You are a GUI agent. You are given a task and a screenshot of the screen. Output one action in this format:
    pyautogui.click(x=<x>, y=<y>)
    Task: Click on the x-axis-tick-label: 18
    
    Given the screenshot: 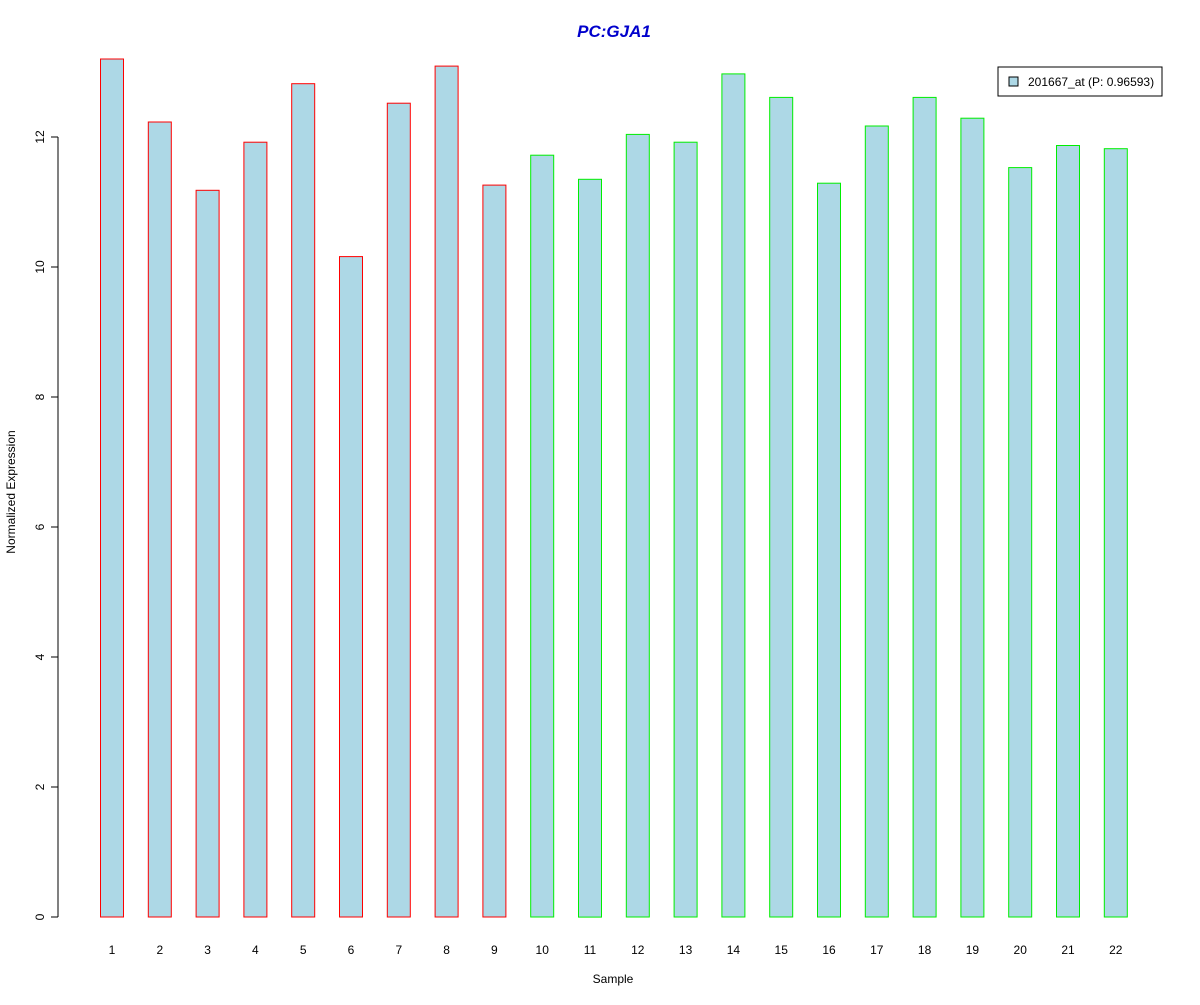 What is the action you would take?
    pyautogui.click(x=925, y=950)
    